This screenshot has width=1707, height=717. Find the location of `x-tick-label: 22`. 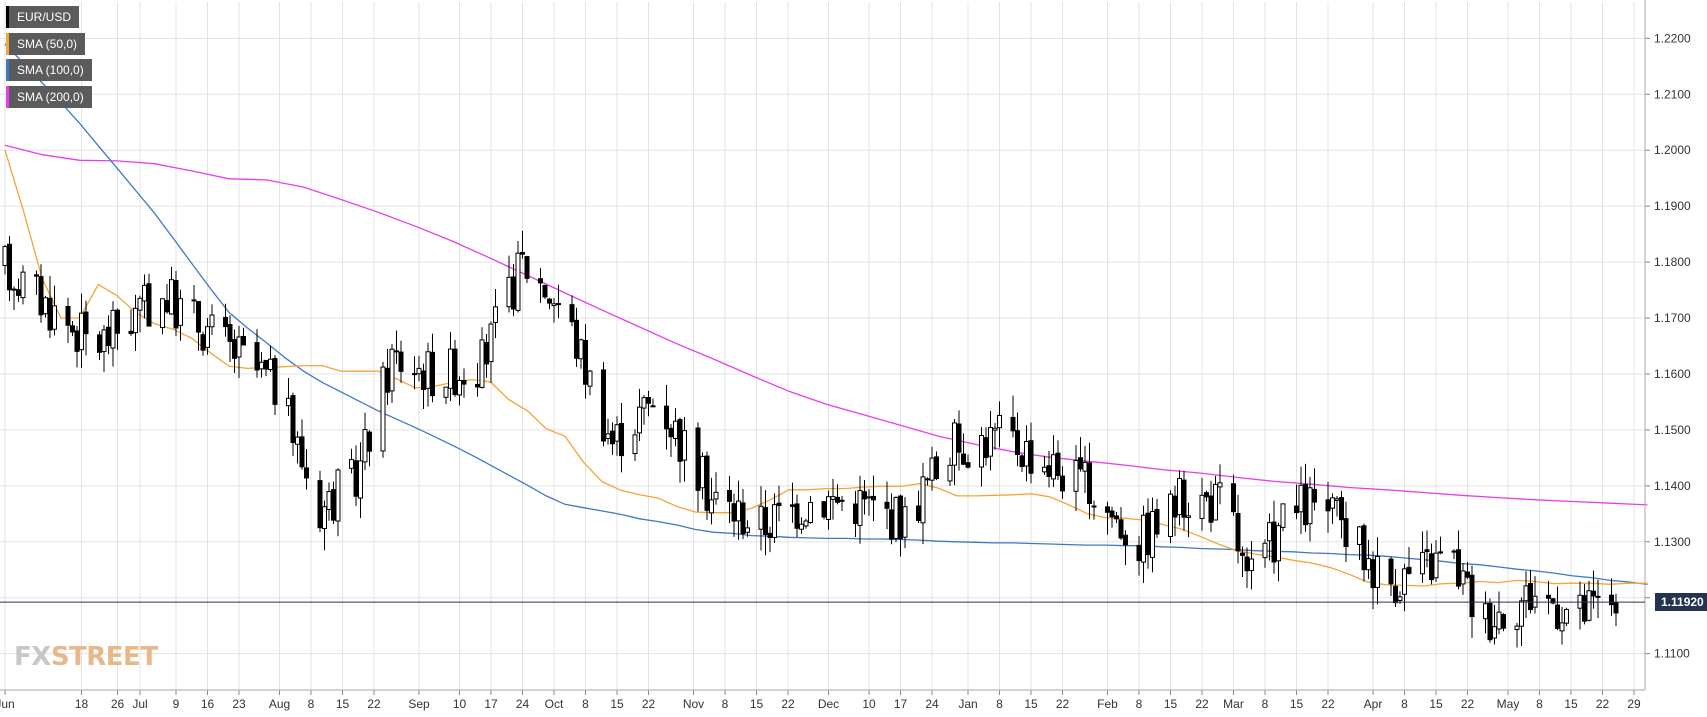

x-tick-label: 22 is located at coordinates (1328, 704).